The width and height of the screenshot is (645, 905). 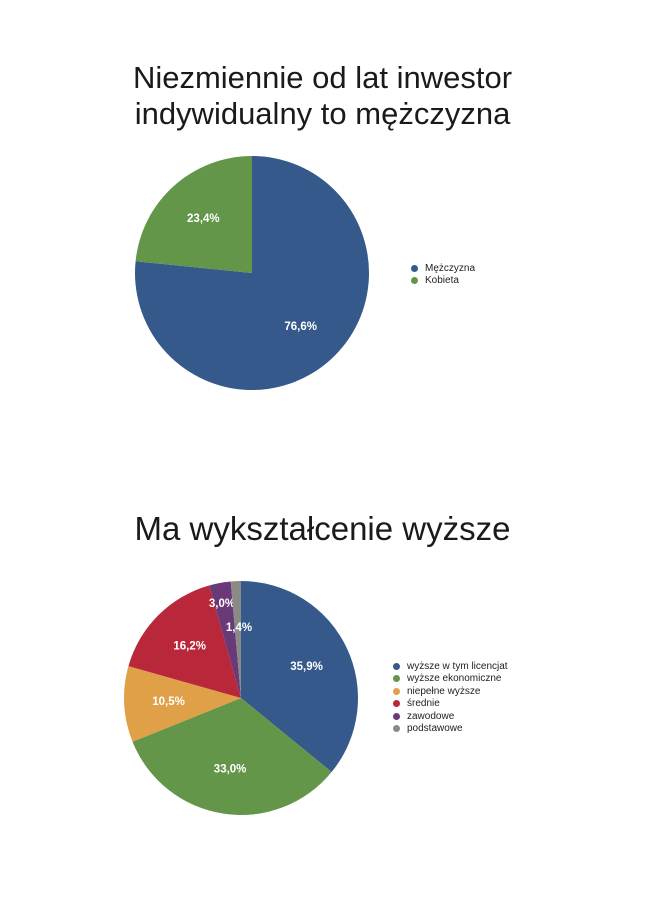 I want to click on education-legend-item-srednie: średnie, so click(x=450, y=704).